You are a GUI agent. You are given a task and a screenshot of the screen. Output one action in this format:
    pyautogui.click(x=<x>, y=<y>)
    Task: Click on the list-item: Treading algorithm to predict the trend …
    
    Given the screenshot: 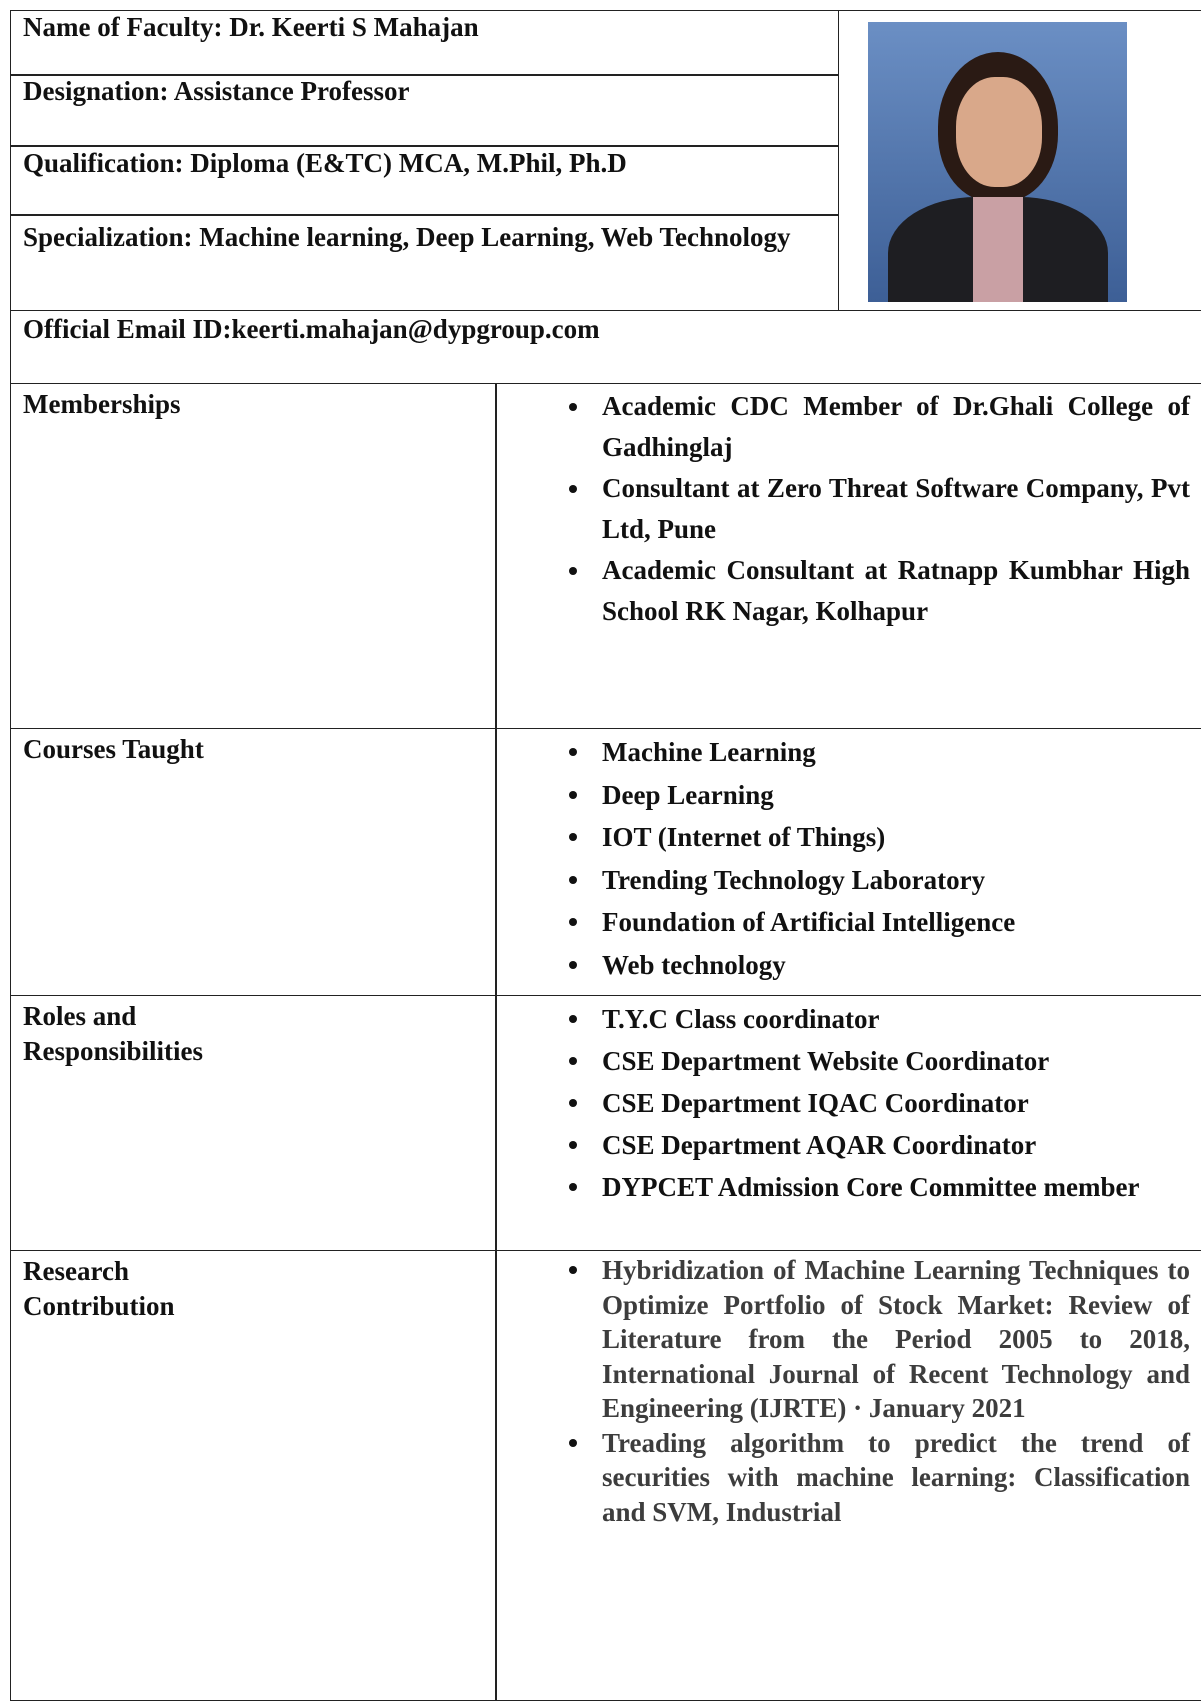 What is the action you would take?
    pyautogui.click(x=879, y=1478)
    